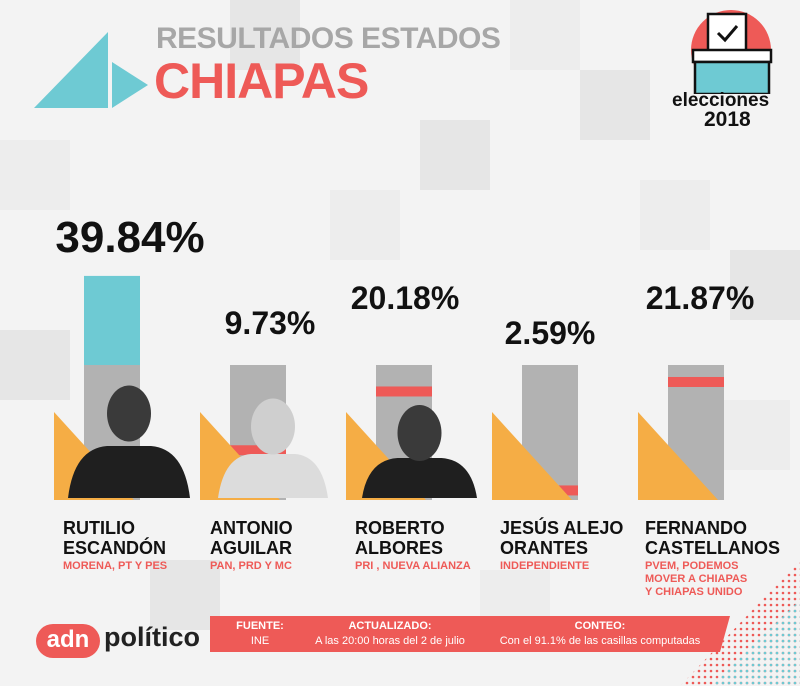 The width and height of the screenshot is (800, 686). What do you see at coordinates (562, 538) in the screenshot?
I see `candidate-name-4: JESÚS ALEJO ORANTES` at bounding box center [562, 538].